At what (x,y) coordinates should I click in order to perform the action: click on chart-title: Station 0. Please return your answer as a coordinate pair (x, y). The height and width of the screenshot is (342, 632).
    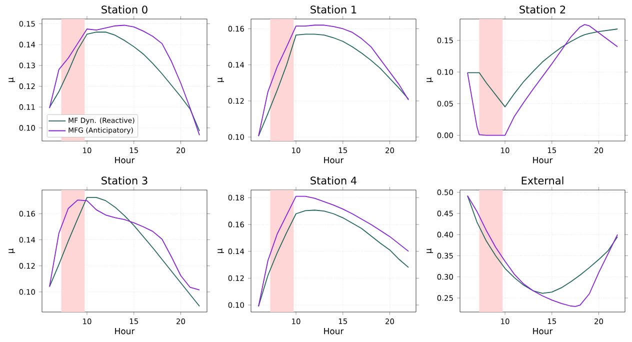
    Looking at the image, I should click on (125, 9).